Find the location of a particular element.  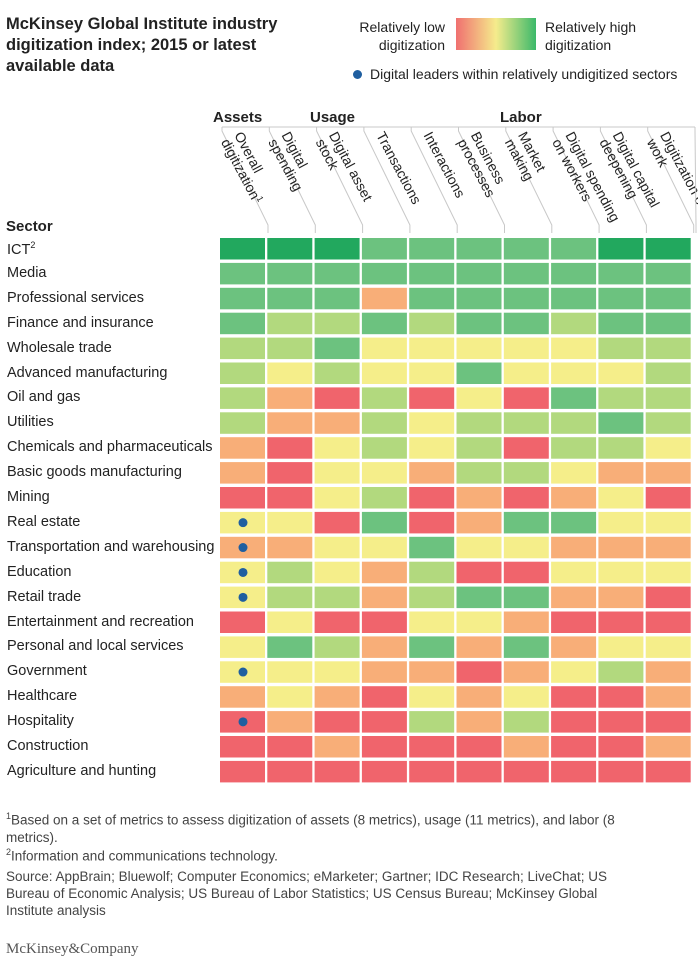

row-label-text: Personal and local services is located at coordinates (95, 646).